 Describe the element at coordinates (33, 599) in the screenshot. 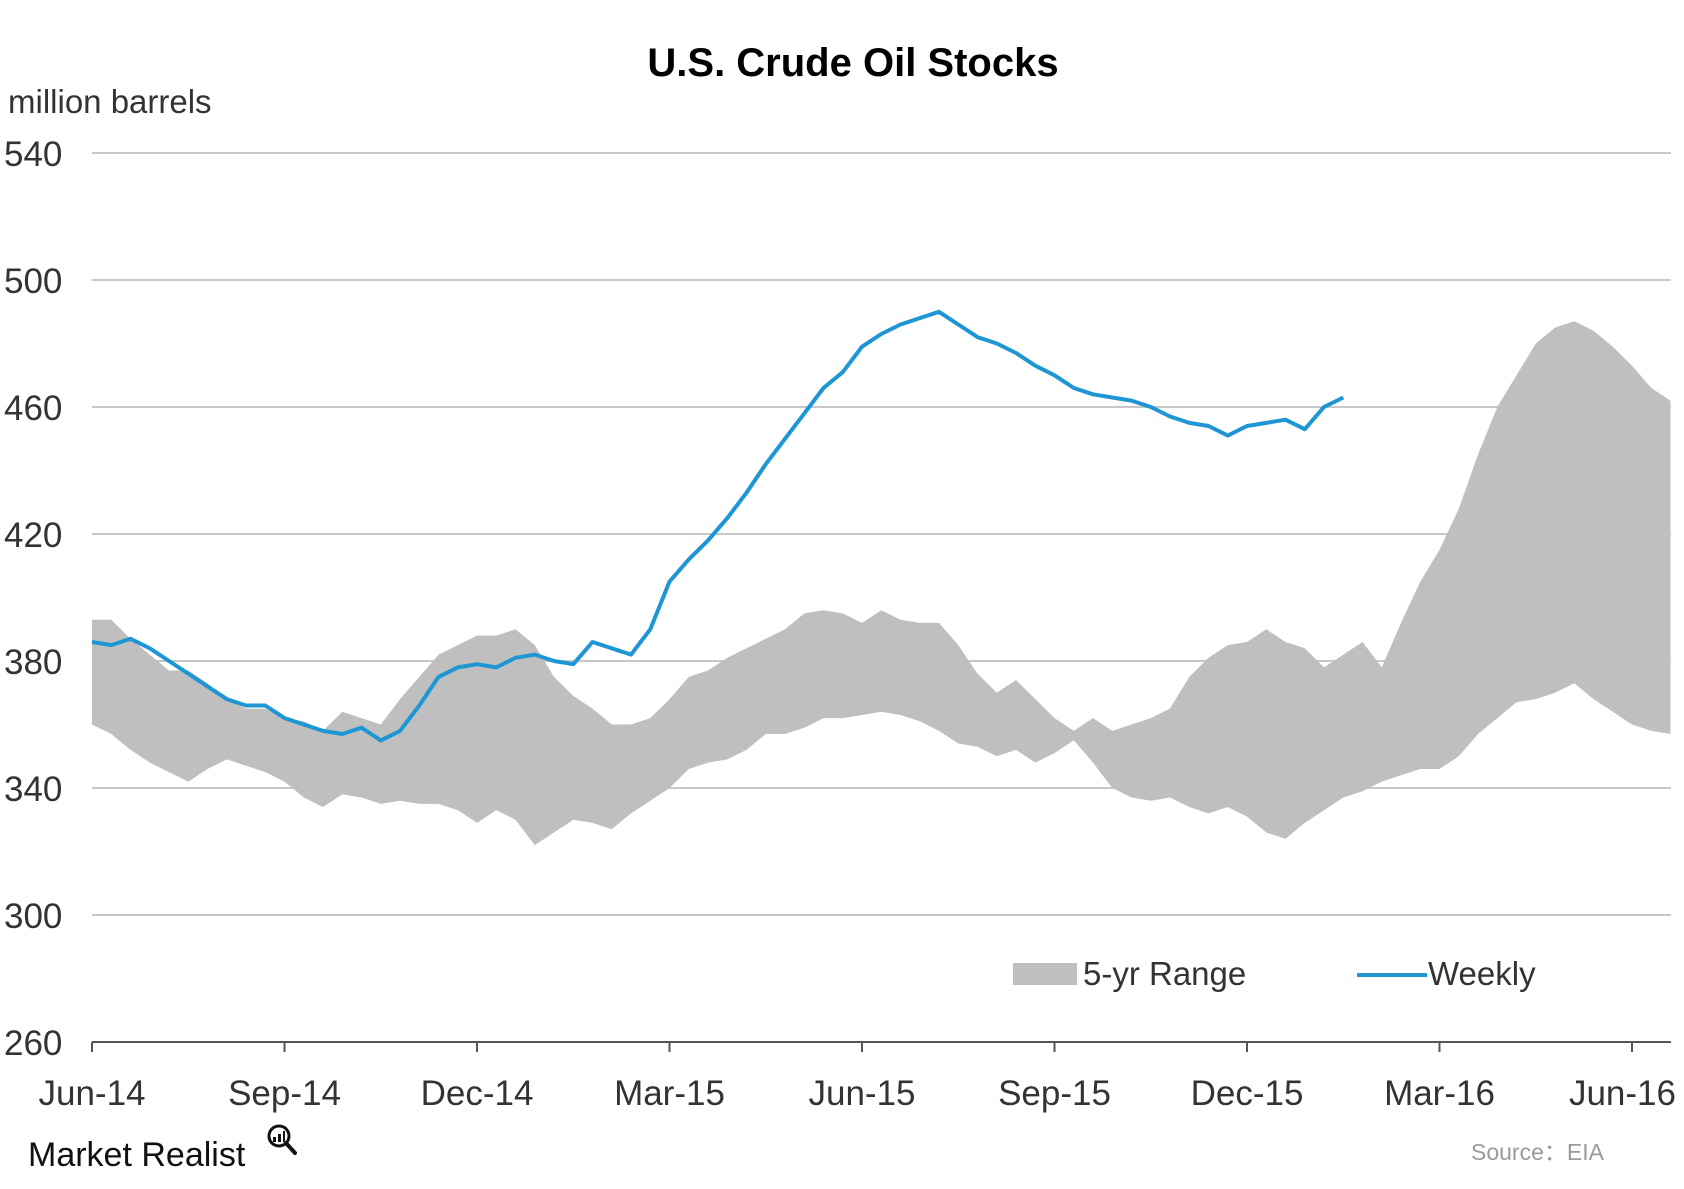

I see `y-axis-ticks: 540 500 460 420 380 340 300 260` at that location.